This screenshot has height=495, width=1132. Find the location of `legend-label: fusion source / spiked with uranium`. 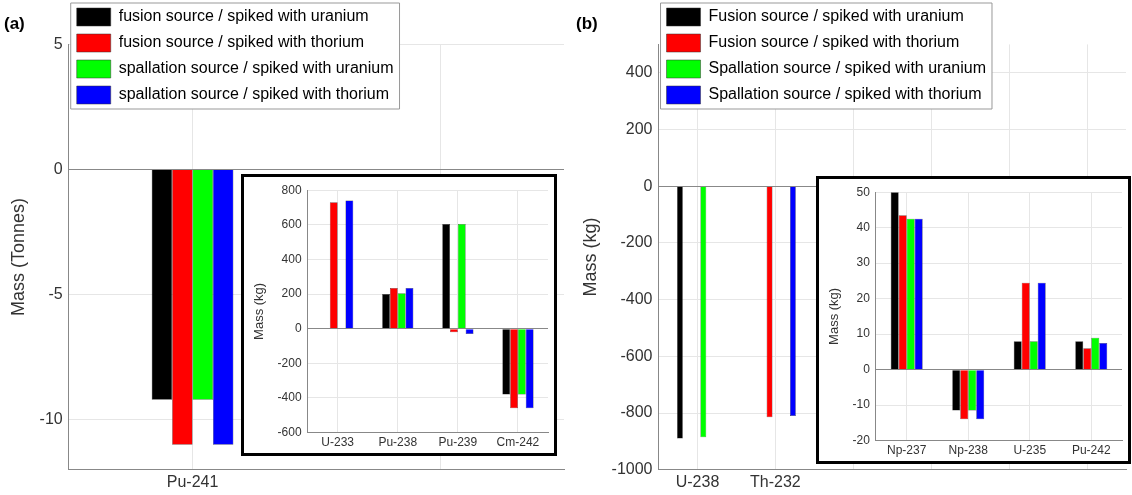

legend-label: fusion source / spiked with uranium is located at coordinates (243, 16).